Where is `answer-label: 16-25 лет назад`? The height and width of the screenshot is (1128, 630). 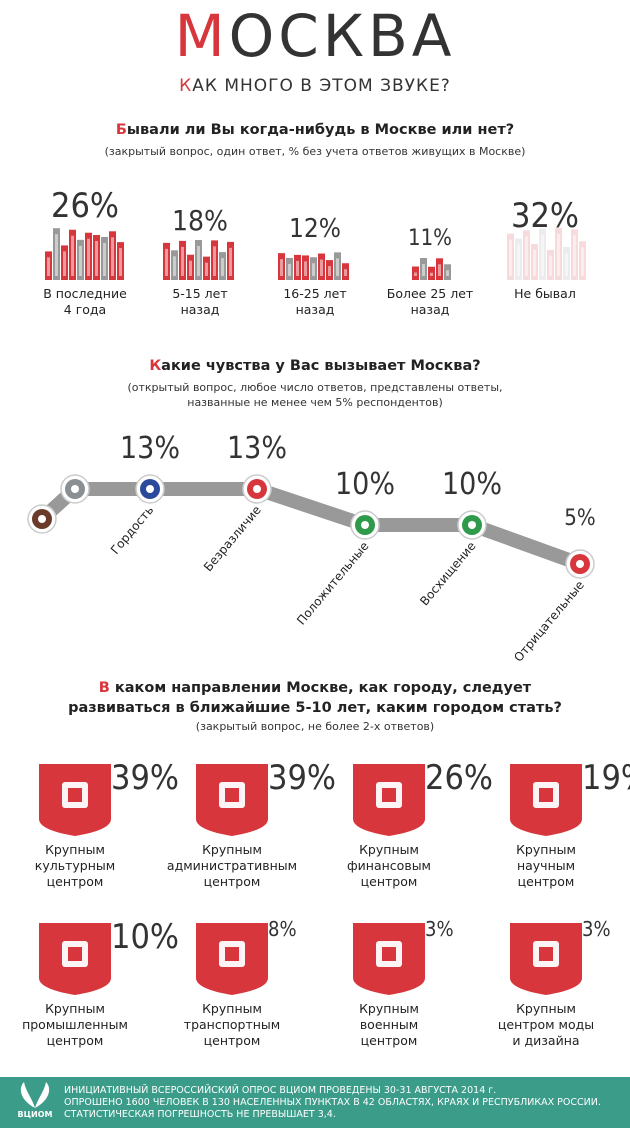
answer-label: 16-25 лет назад is located at coordinates (315, 301).